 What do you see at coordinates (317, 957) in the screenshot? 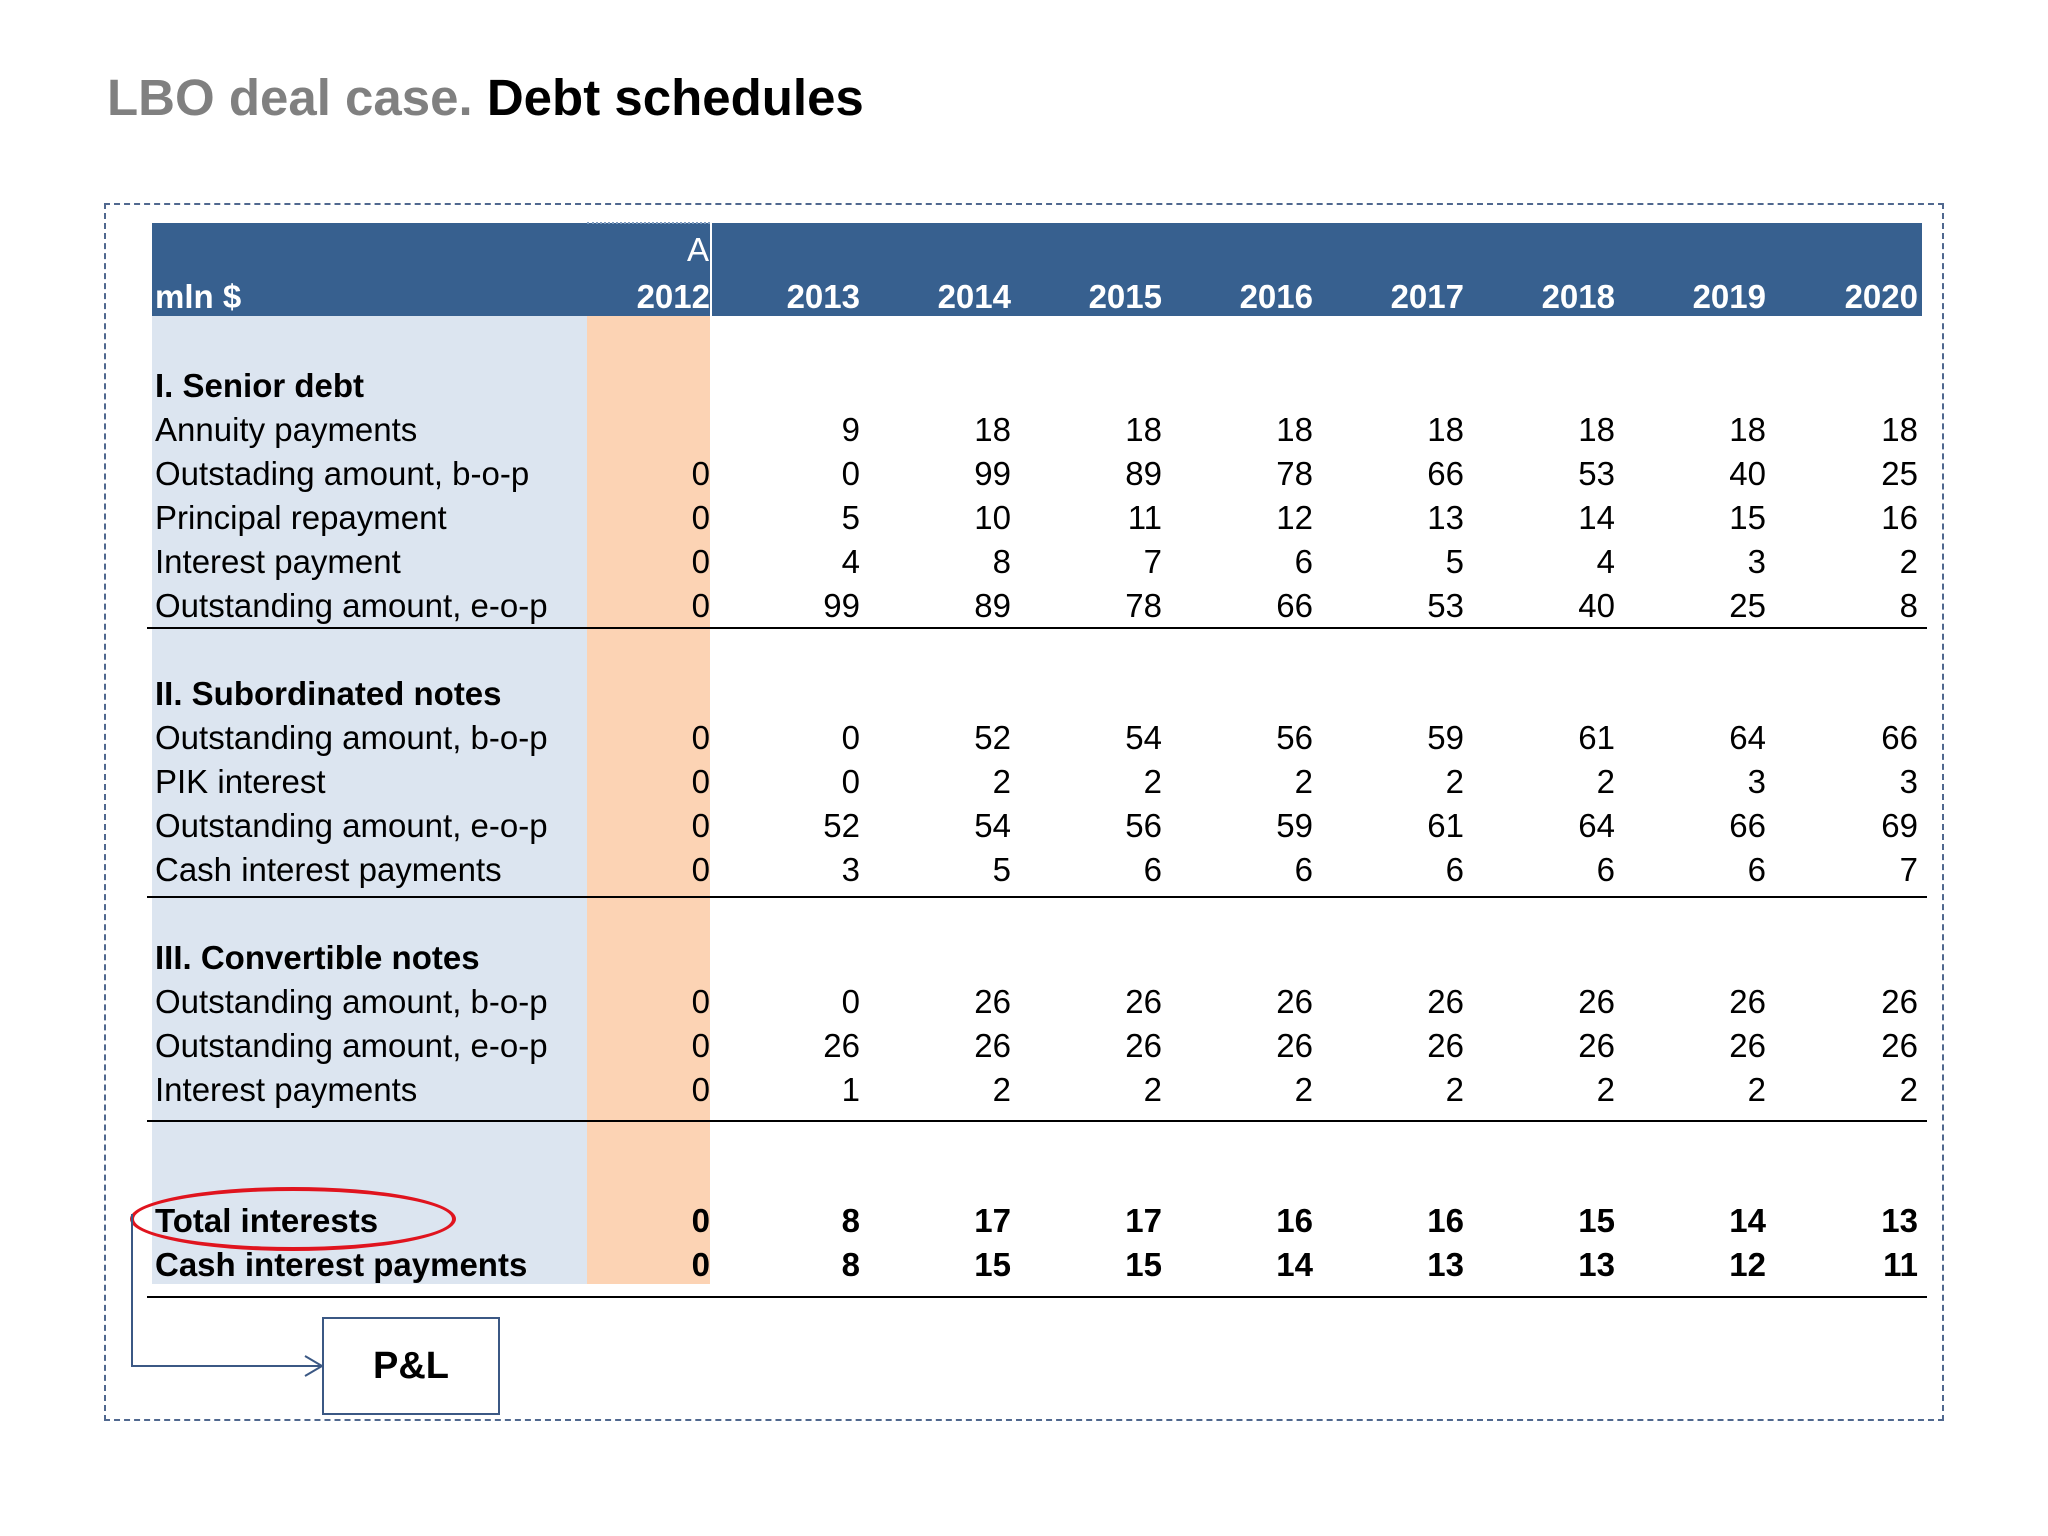
I see `section-heading: III. Convertible notes` at bounding box center [317, 957].